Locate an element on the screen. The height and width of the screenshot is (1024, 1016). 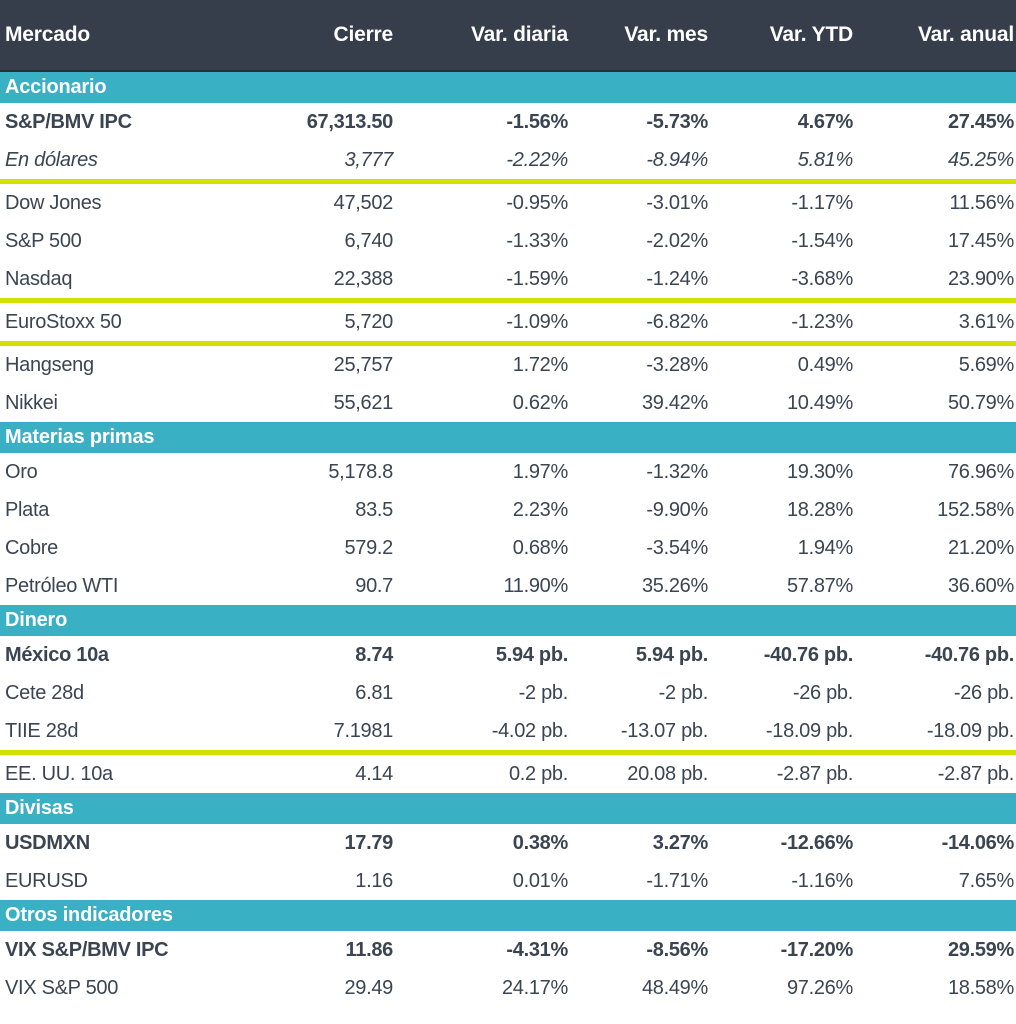
row-value: 11.56% is located at coordinates (981, 202).